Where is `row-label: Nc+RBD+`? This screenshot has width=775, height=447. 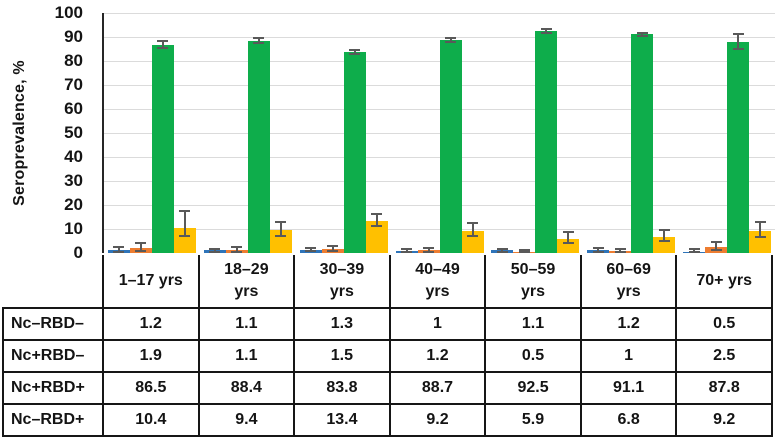 row-label: Nc+RBD+ is located at coordinates (53, 388).